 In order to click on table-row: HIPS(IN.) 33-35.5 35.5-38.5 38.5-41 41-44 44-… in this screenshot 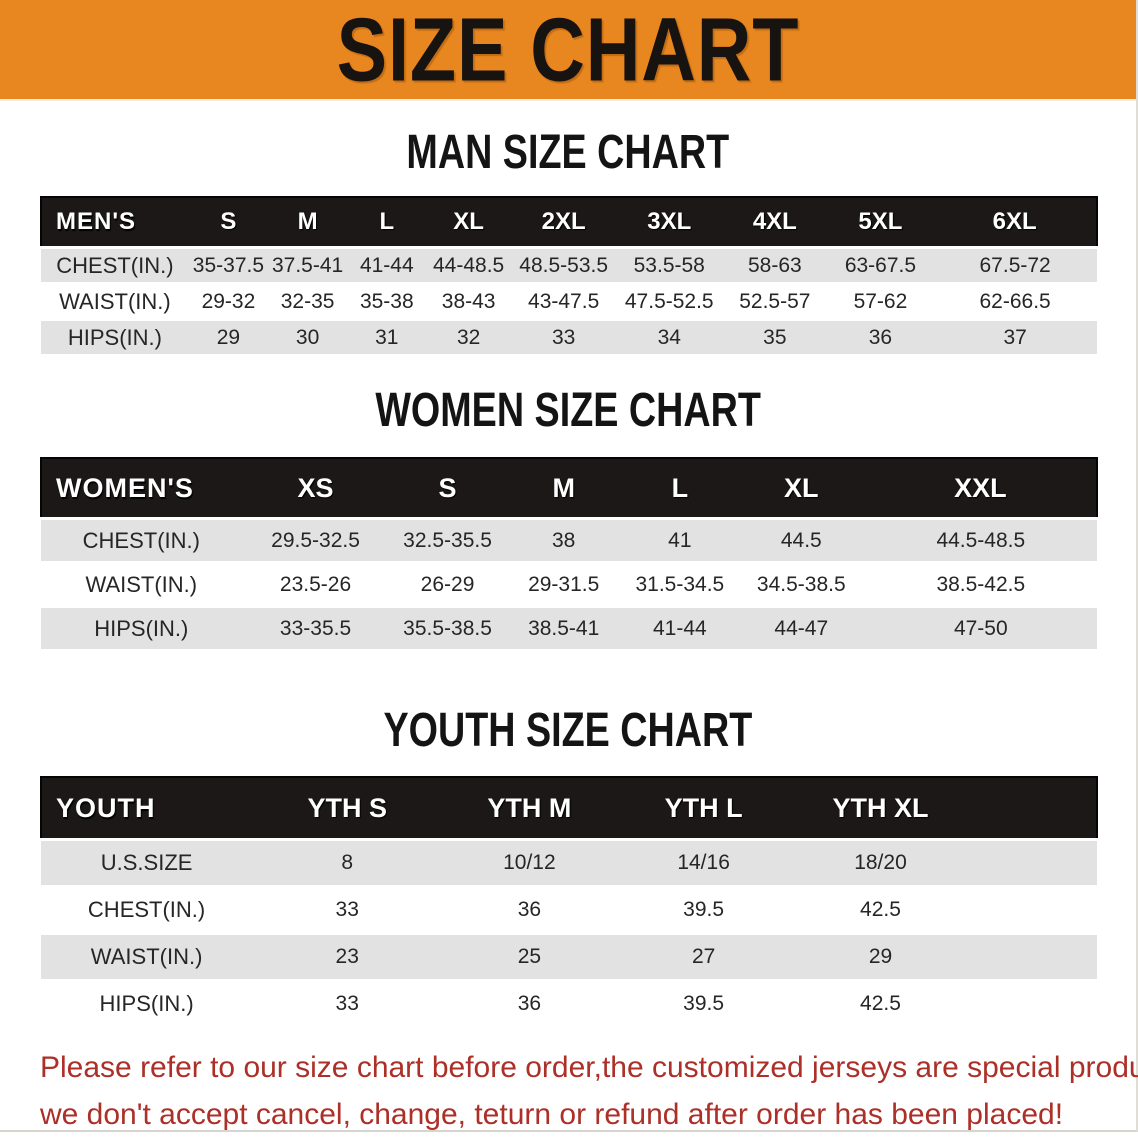, I will do `click(569, 627)`.